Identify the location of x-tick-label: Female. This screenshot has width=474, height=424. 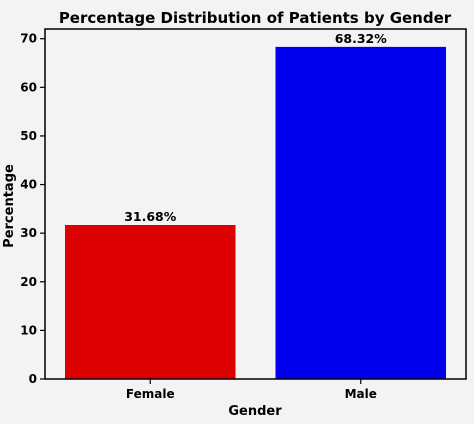
(150, 394).